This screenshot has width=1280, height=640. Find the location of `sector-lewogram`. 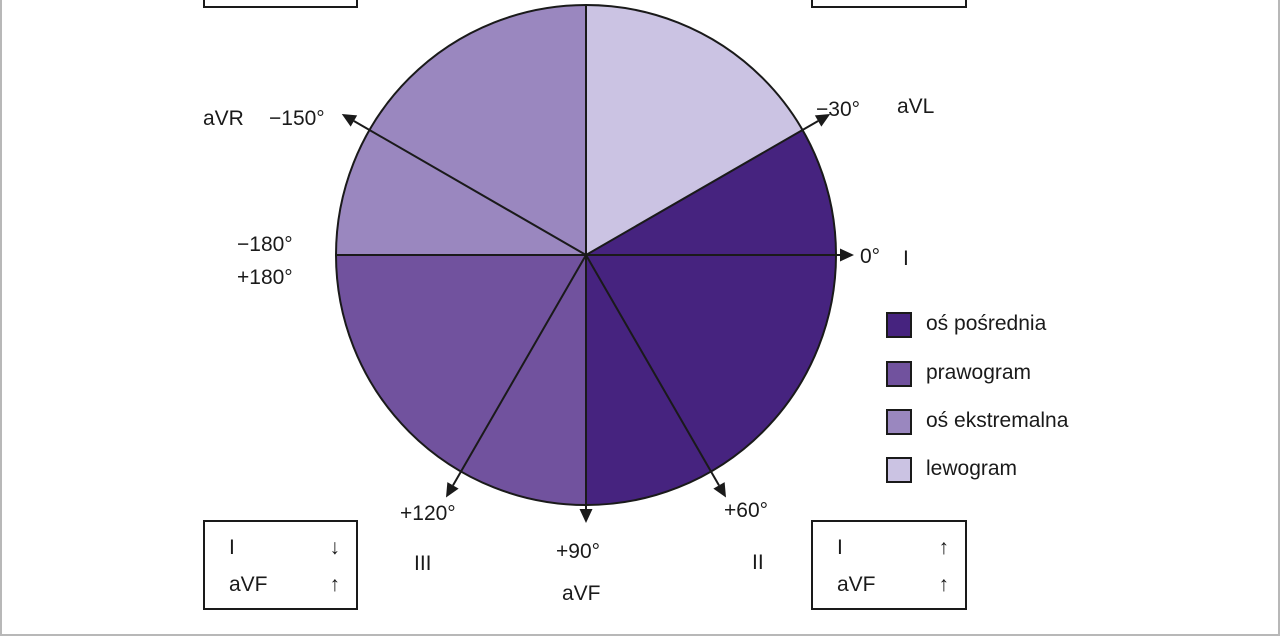

sector-lewogram is located at coordinates (694, 130).